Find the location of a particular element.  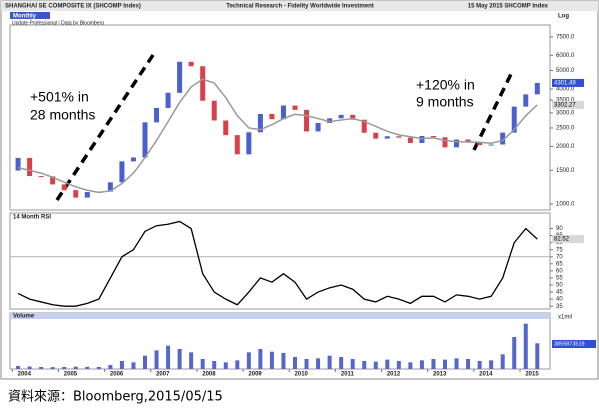

x-tick-label: 2015 is located at coordinates (532, 375).